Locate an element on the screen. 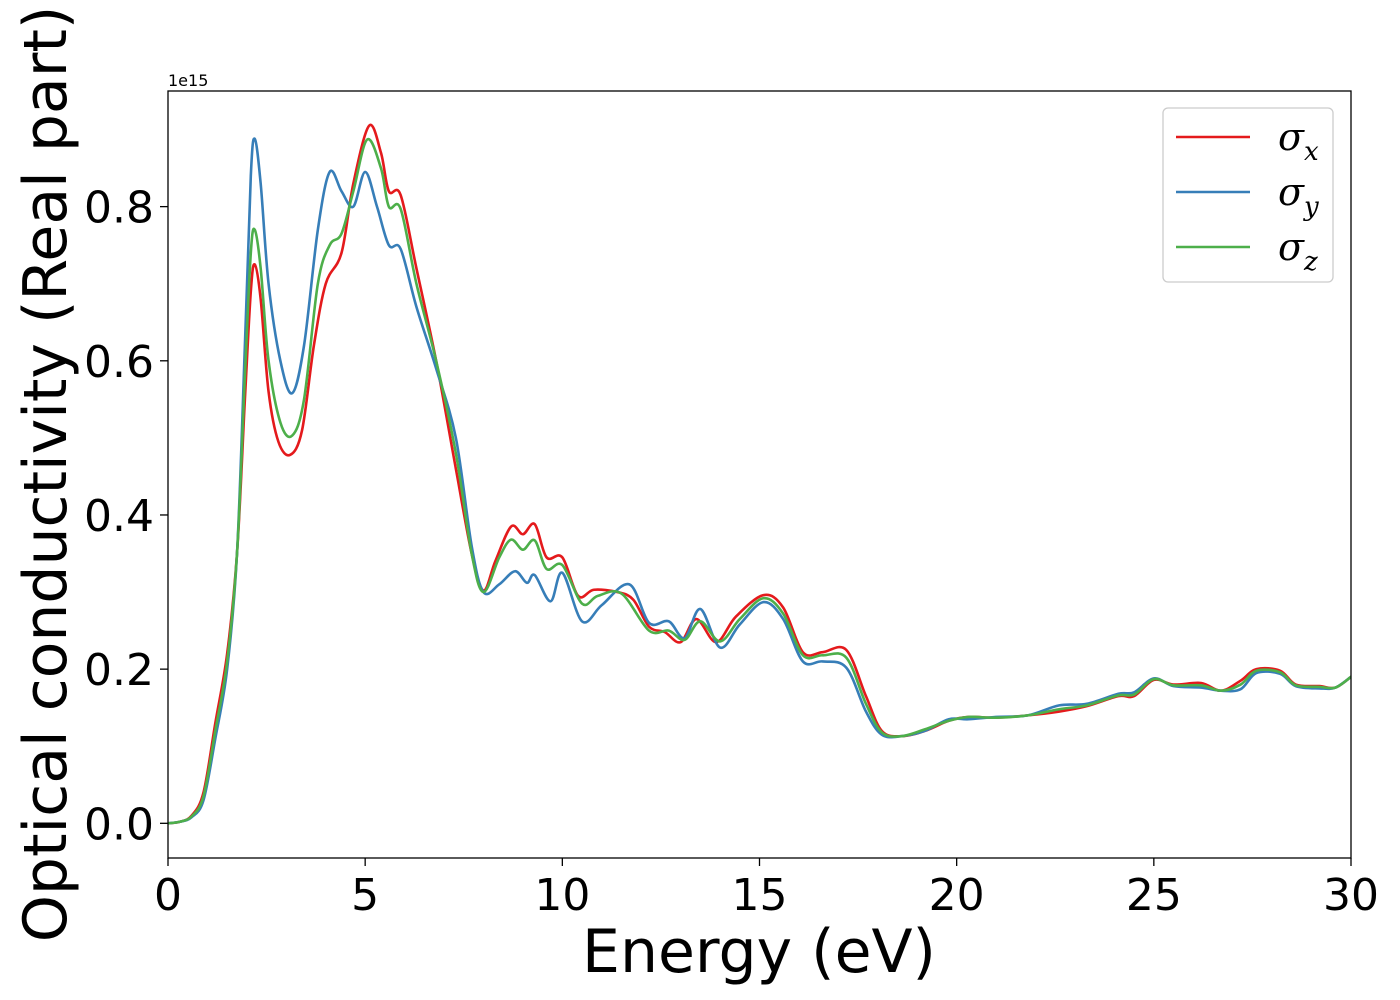  y-offset-label: 1e15 is located at coordinates (188, 80).